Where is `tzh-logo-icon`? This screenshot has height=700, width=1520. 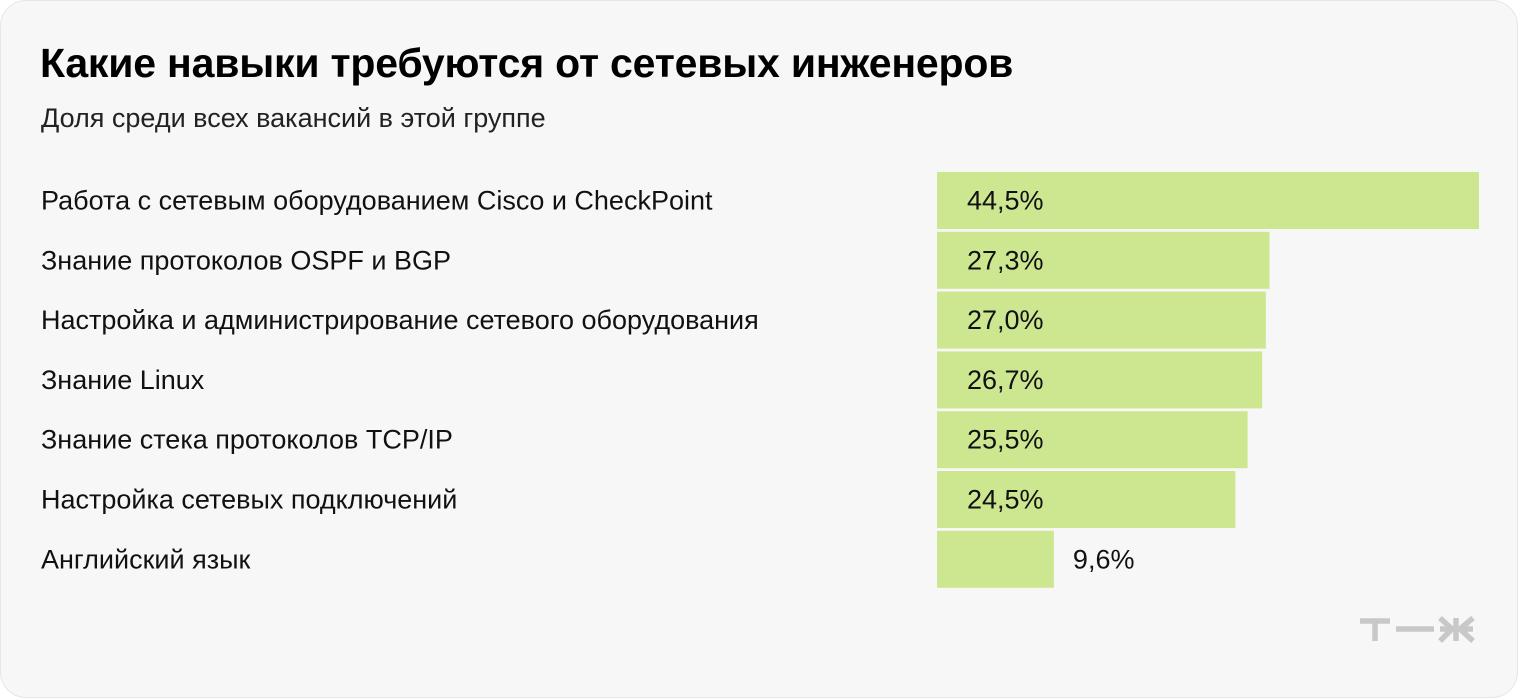
tzh-logo-icon is located at coordinates (1417, 629).